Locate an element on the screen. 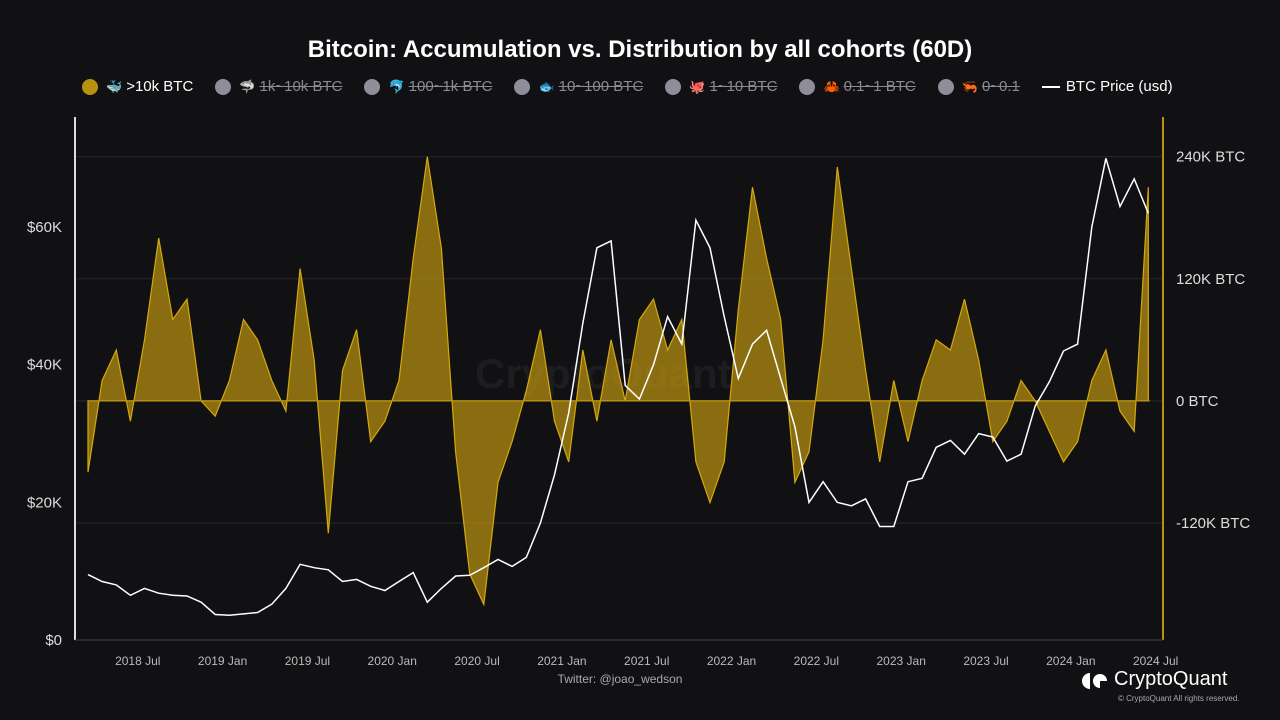  dolphin-icon: 🐬 is located at coordinates (396, 86).